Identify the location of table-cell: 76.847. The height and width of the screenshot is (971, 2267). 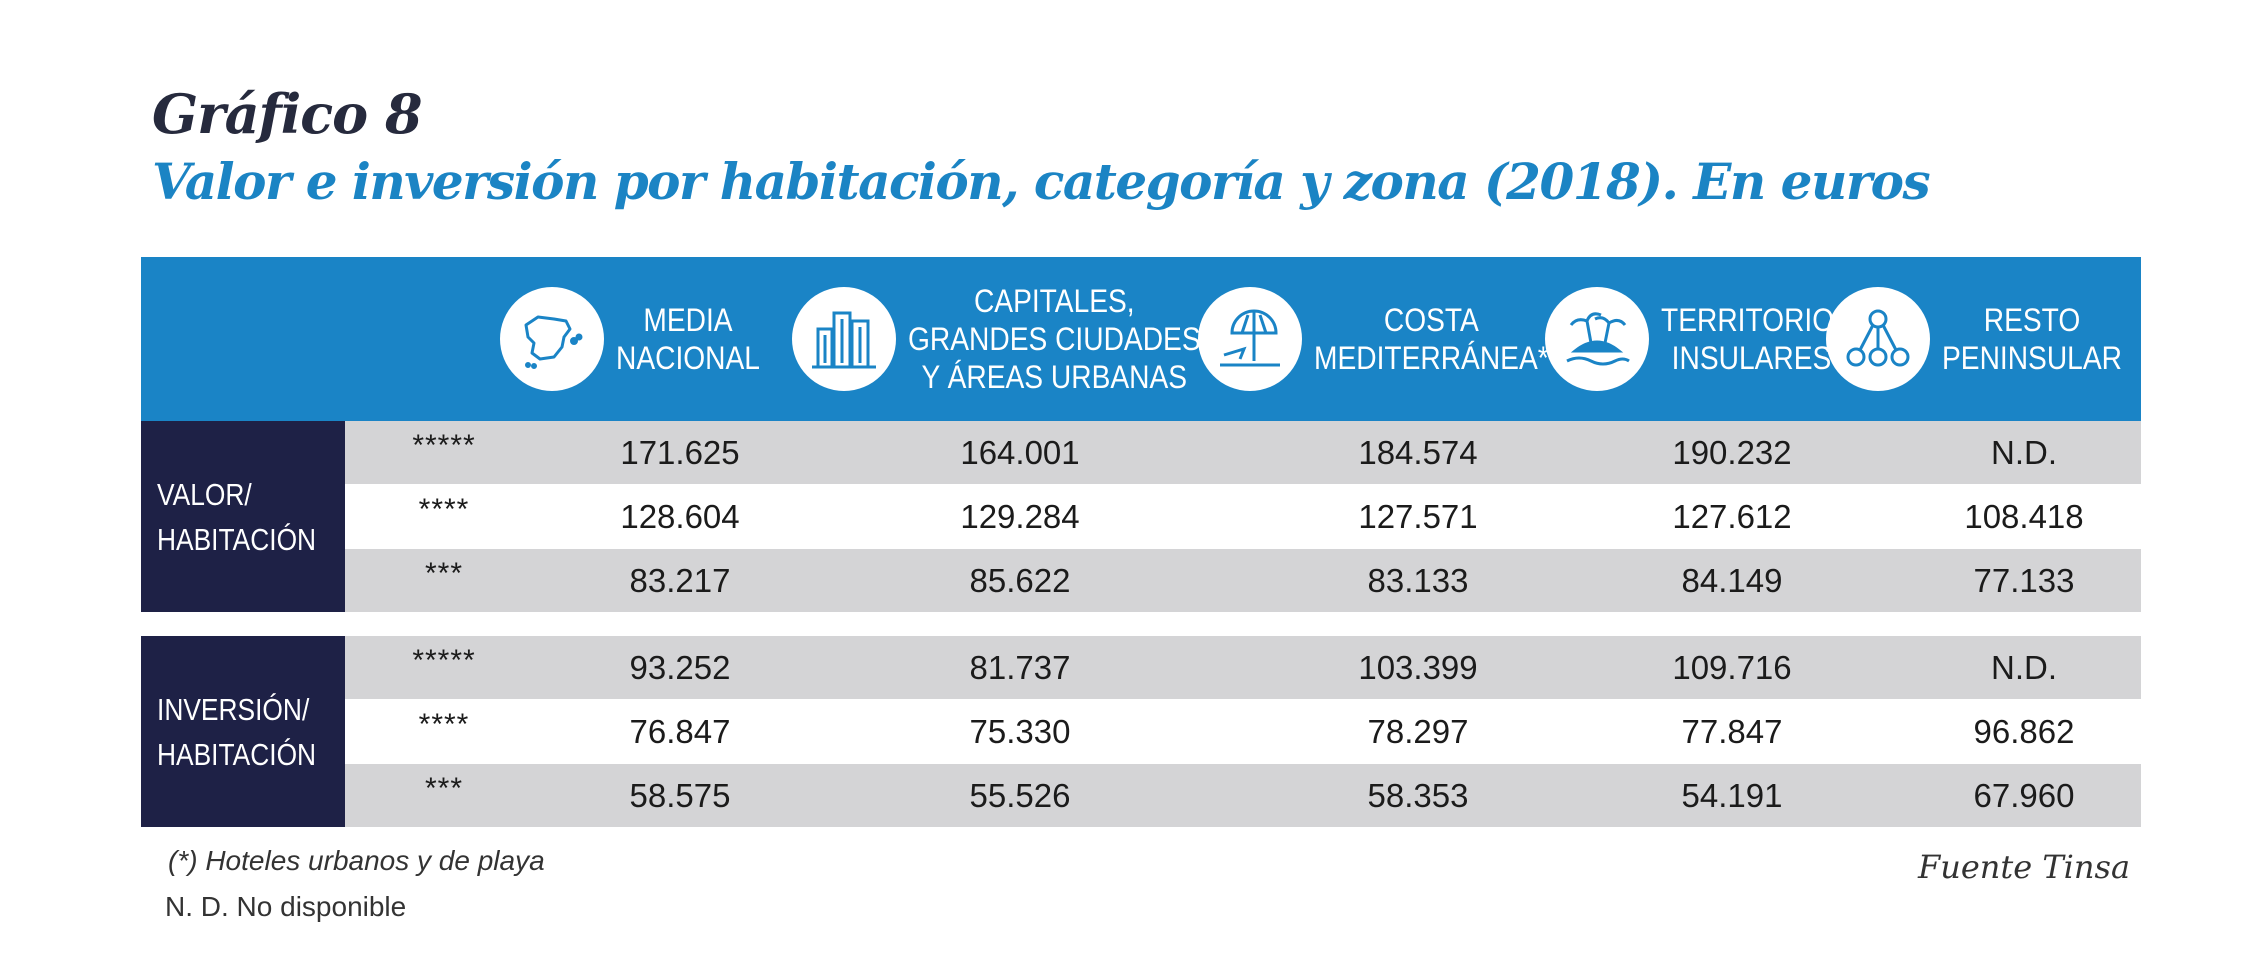
(680, 731).